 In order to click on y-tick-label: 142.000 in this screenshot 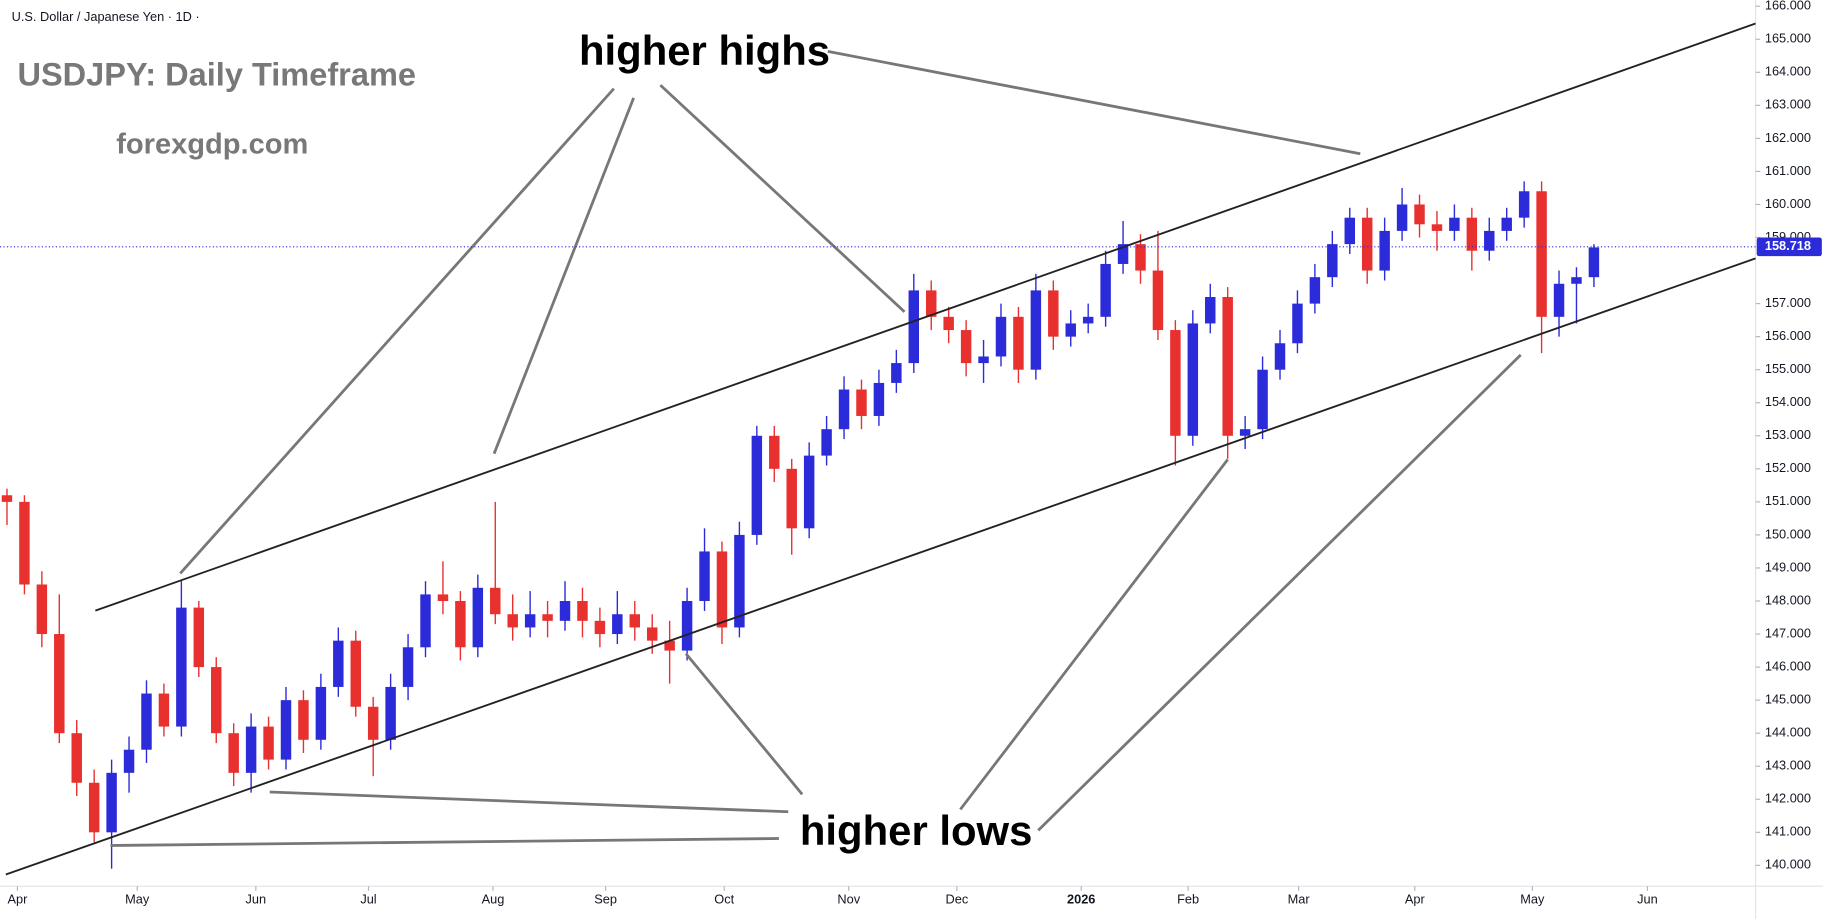, I will do `click(1788, 798)`.